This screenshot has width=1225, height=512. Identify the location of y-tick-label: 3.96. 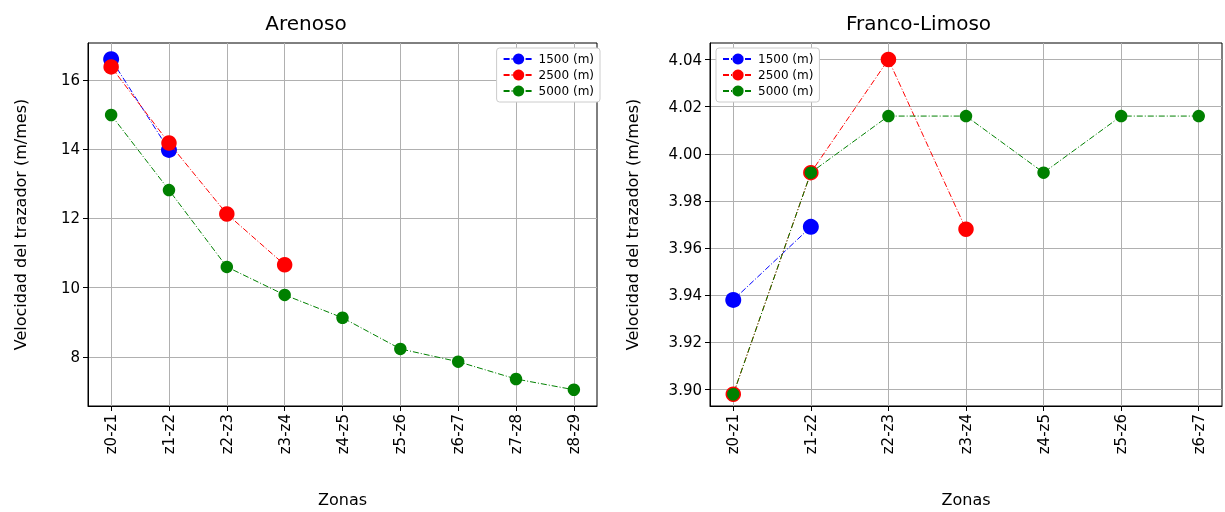
(685, 248).